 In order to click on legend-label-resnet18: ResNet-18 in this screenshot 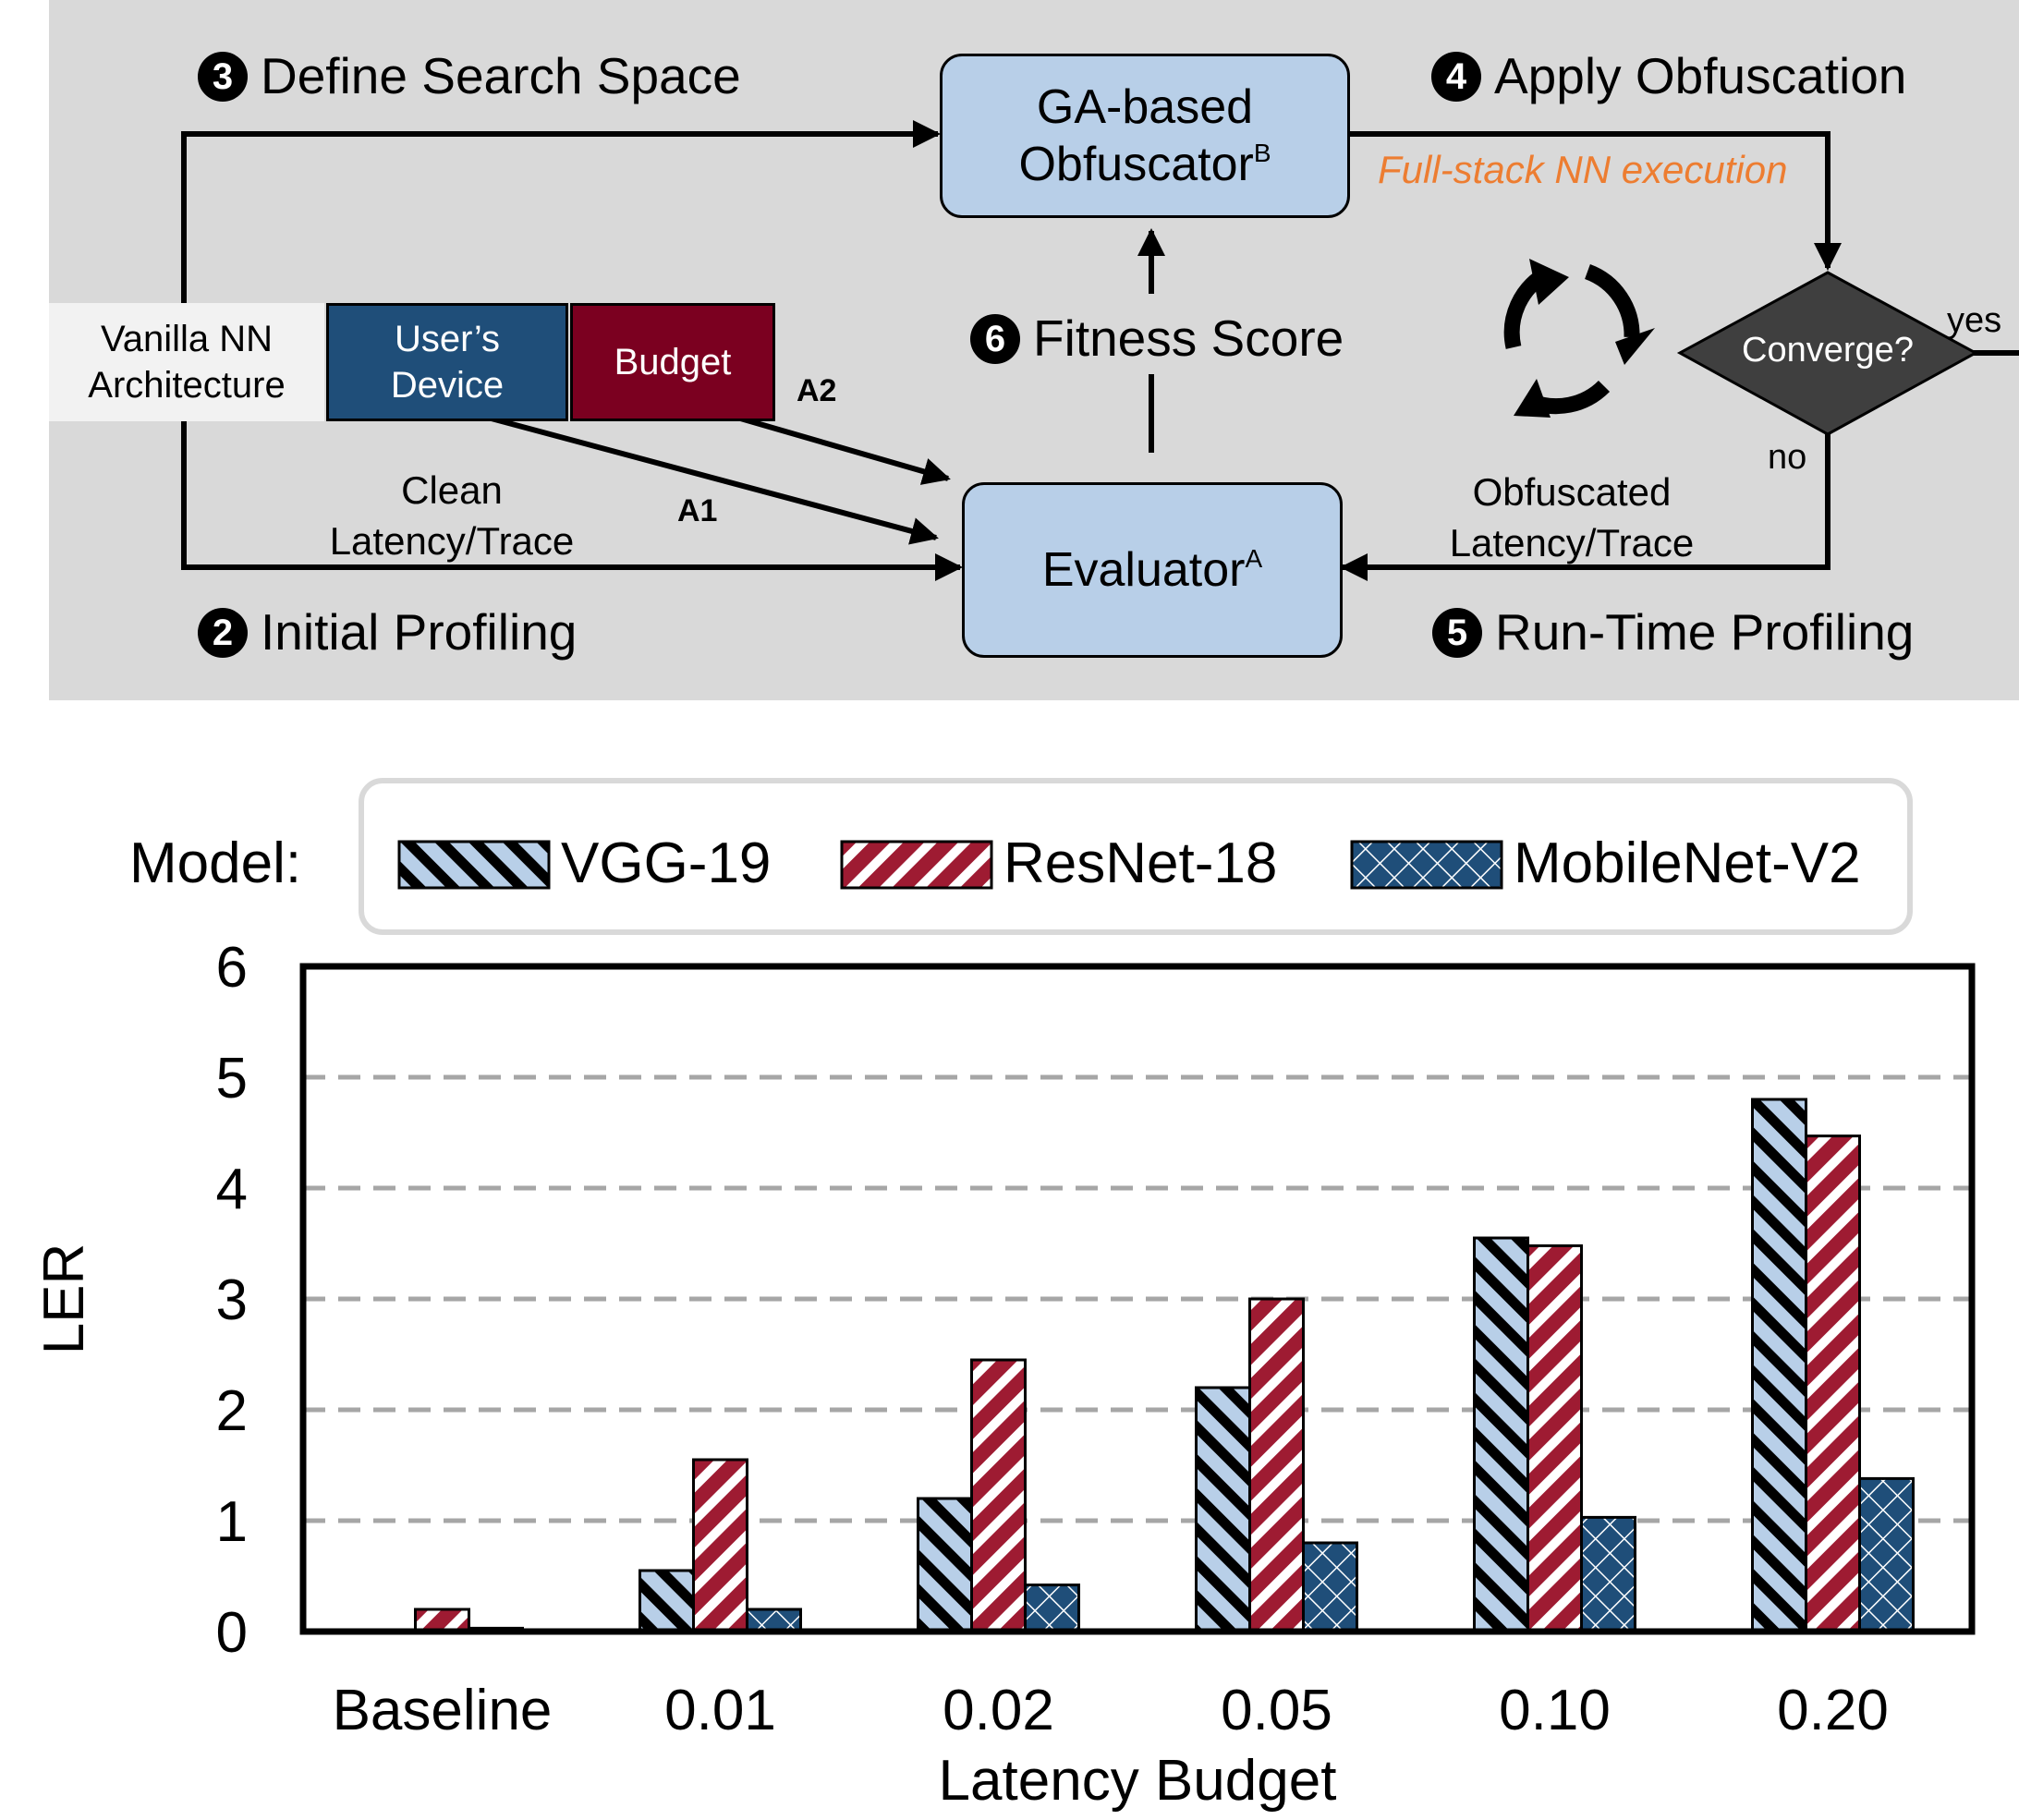, I will do `click(1140, 863)`.